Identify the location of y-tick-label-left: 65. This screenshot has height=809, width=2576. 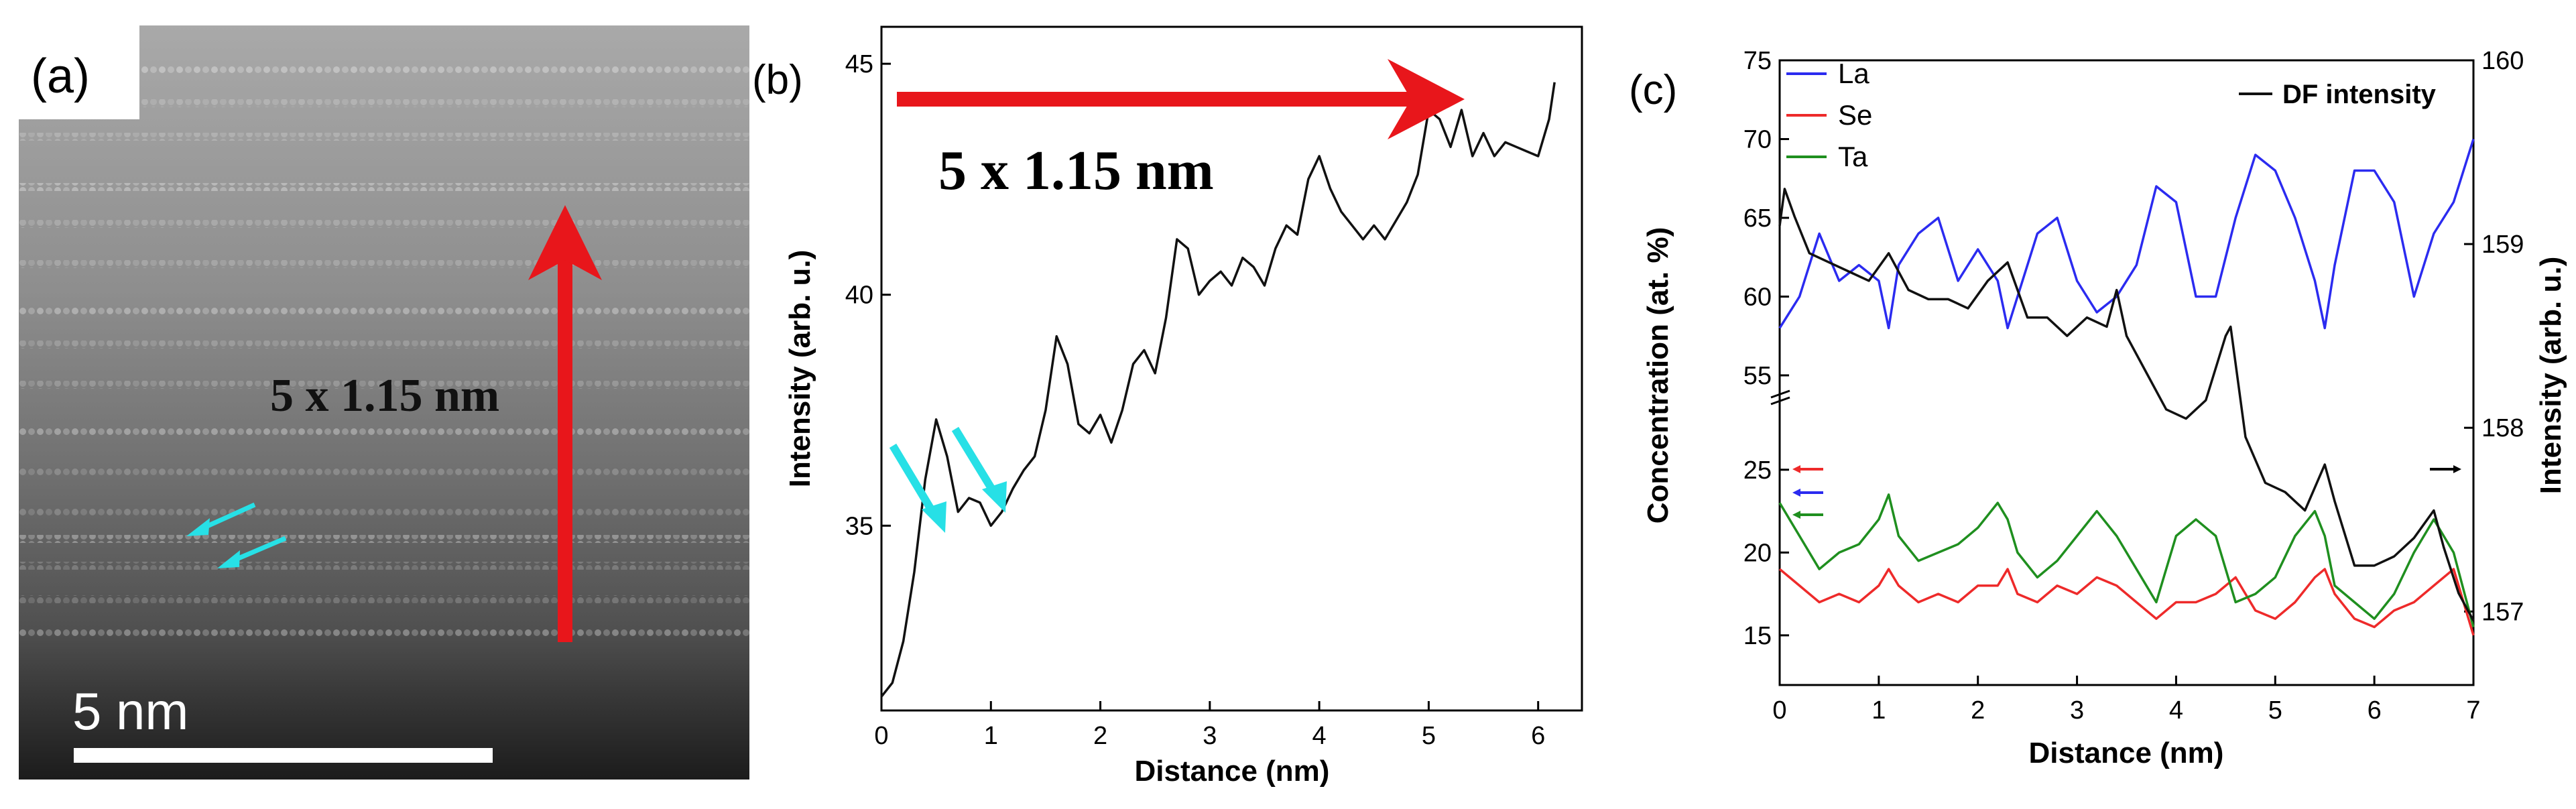
(1757, 219).